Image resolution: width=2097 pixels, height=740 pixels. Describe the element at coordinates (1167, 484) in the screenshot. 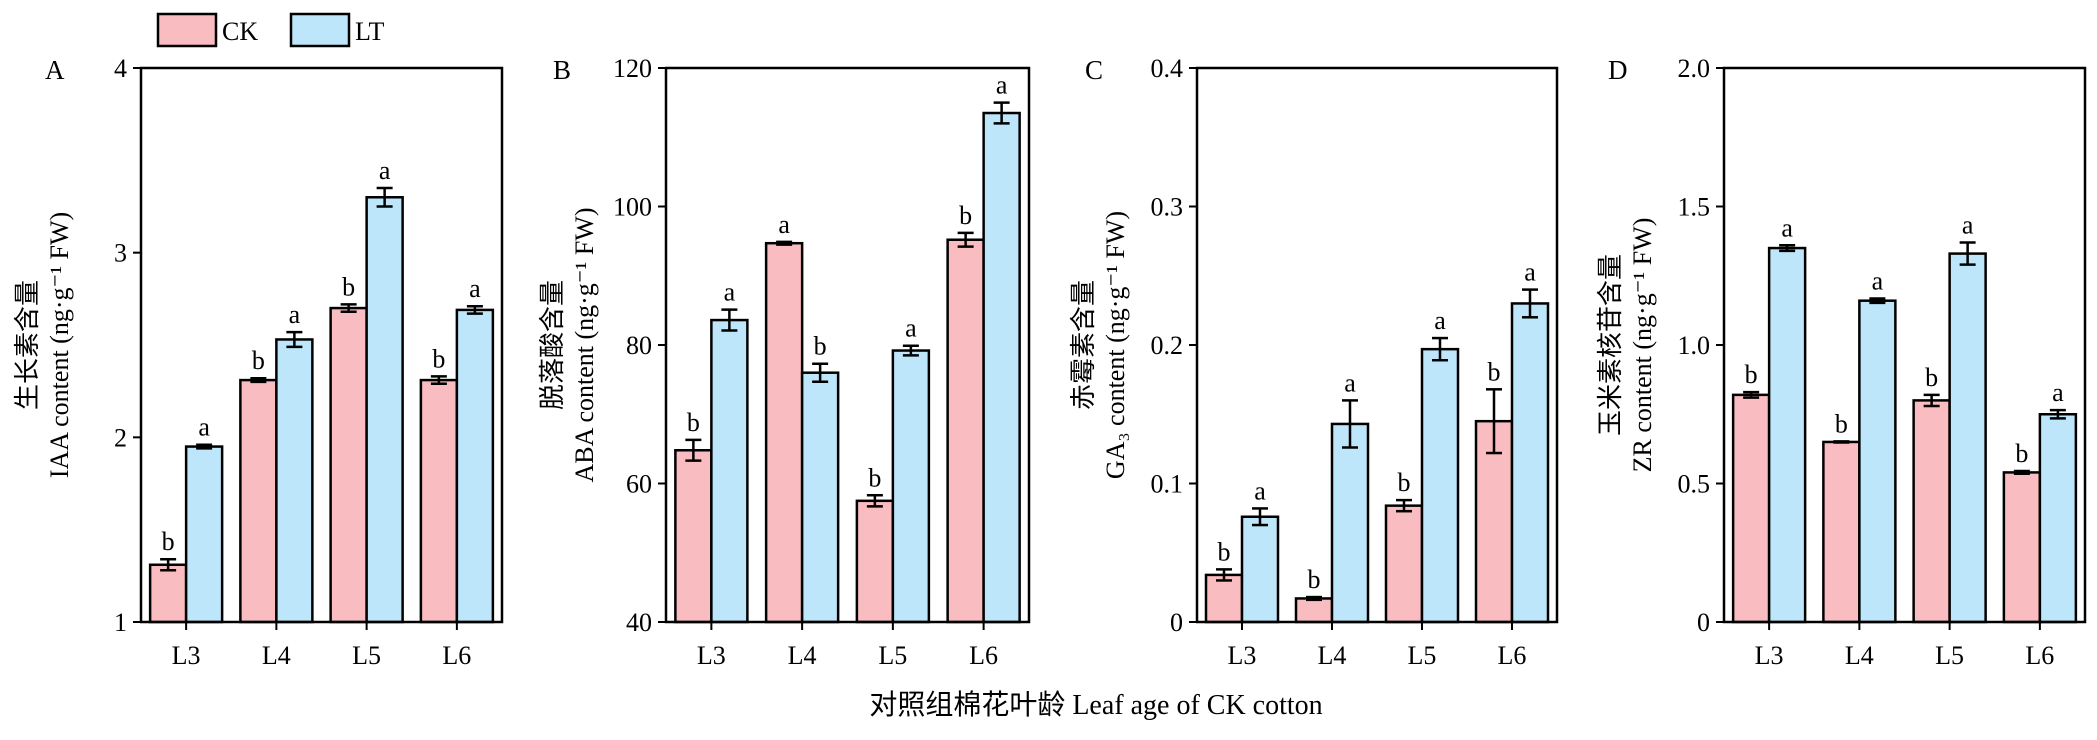

I see `y-tick-label: 0.1` at that location.